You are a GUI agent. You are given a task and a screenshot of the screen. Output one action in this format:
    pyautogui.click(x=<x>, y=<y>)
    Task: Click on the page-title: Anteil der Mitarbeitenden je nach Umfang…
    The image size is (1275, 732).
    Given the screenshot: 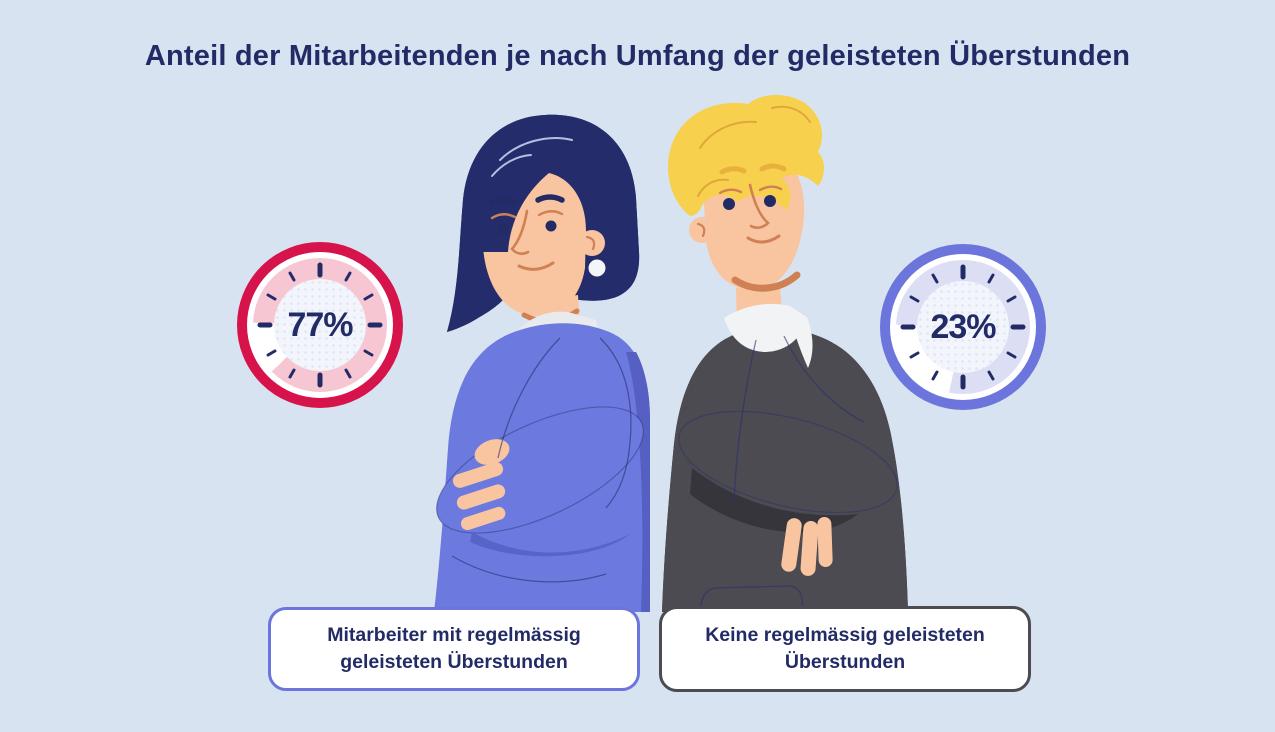 What is the action you would take?
    pyautogui.click(x=637, y=56)
    